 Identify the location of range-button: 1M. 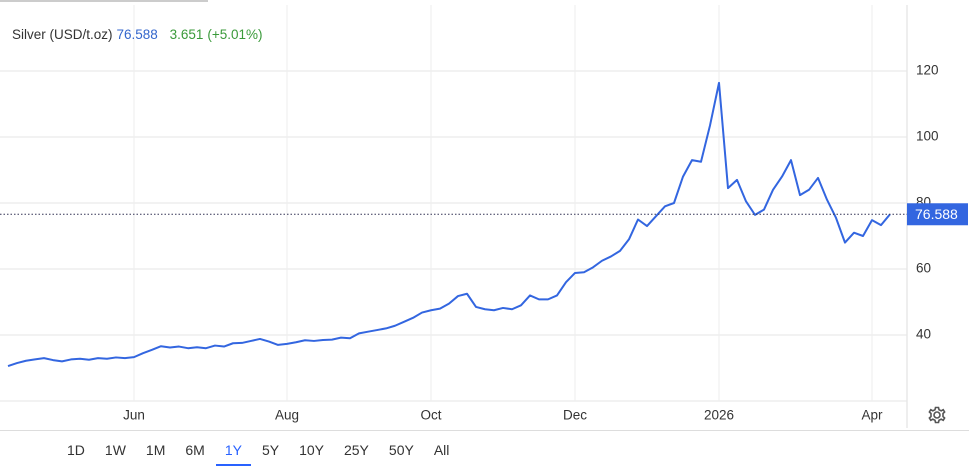
(155, 449).